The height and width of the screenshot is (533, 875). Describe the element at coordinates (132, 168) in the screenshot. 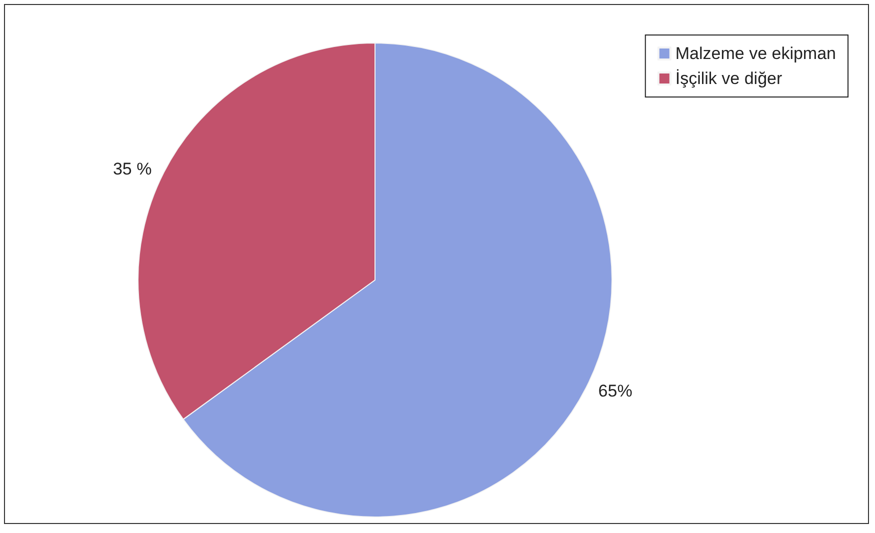

I see `data-label: 35 %` at that location.